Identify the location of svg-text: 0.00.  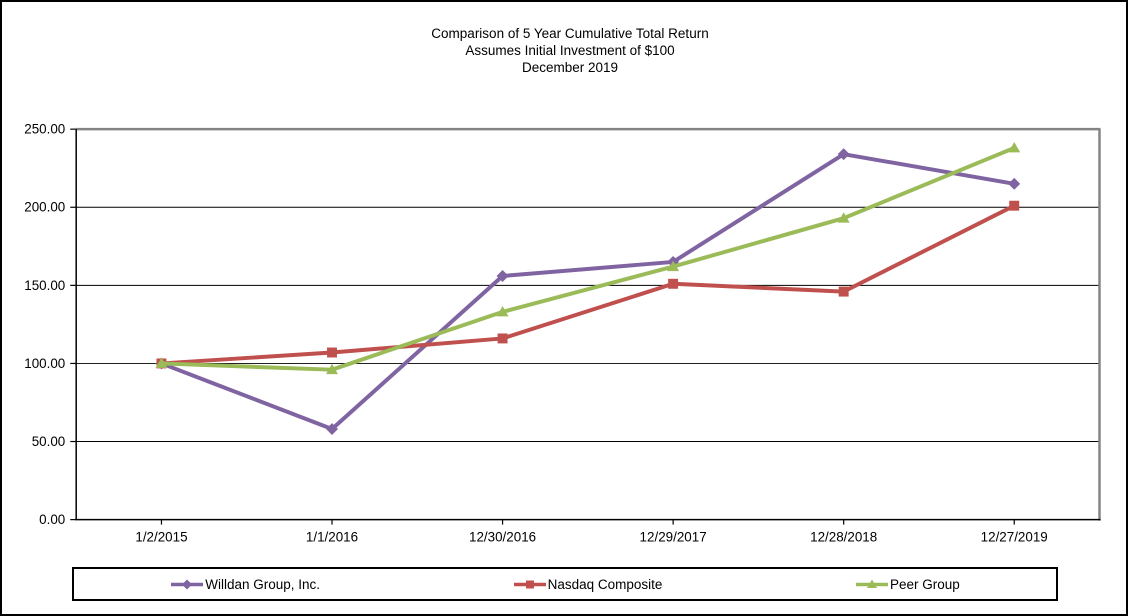
(52, 519).